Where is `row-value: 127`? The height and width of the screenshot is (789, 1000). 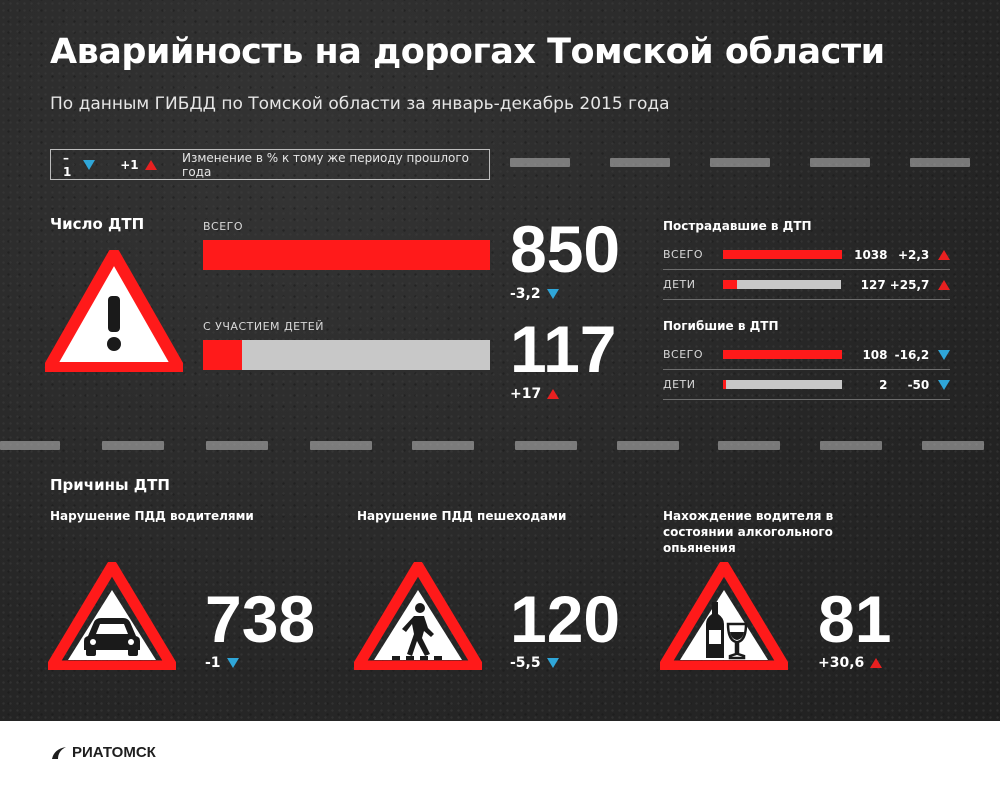
row-value: 127 is located at coordinates (873, 284).